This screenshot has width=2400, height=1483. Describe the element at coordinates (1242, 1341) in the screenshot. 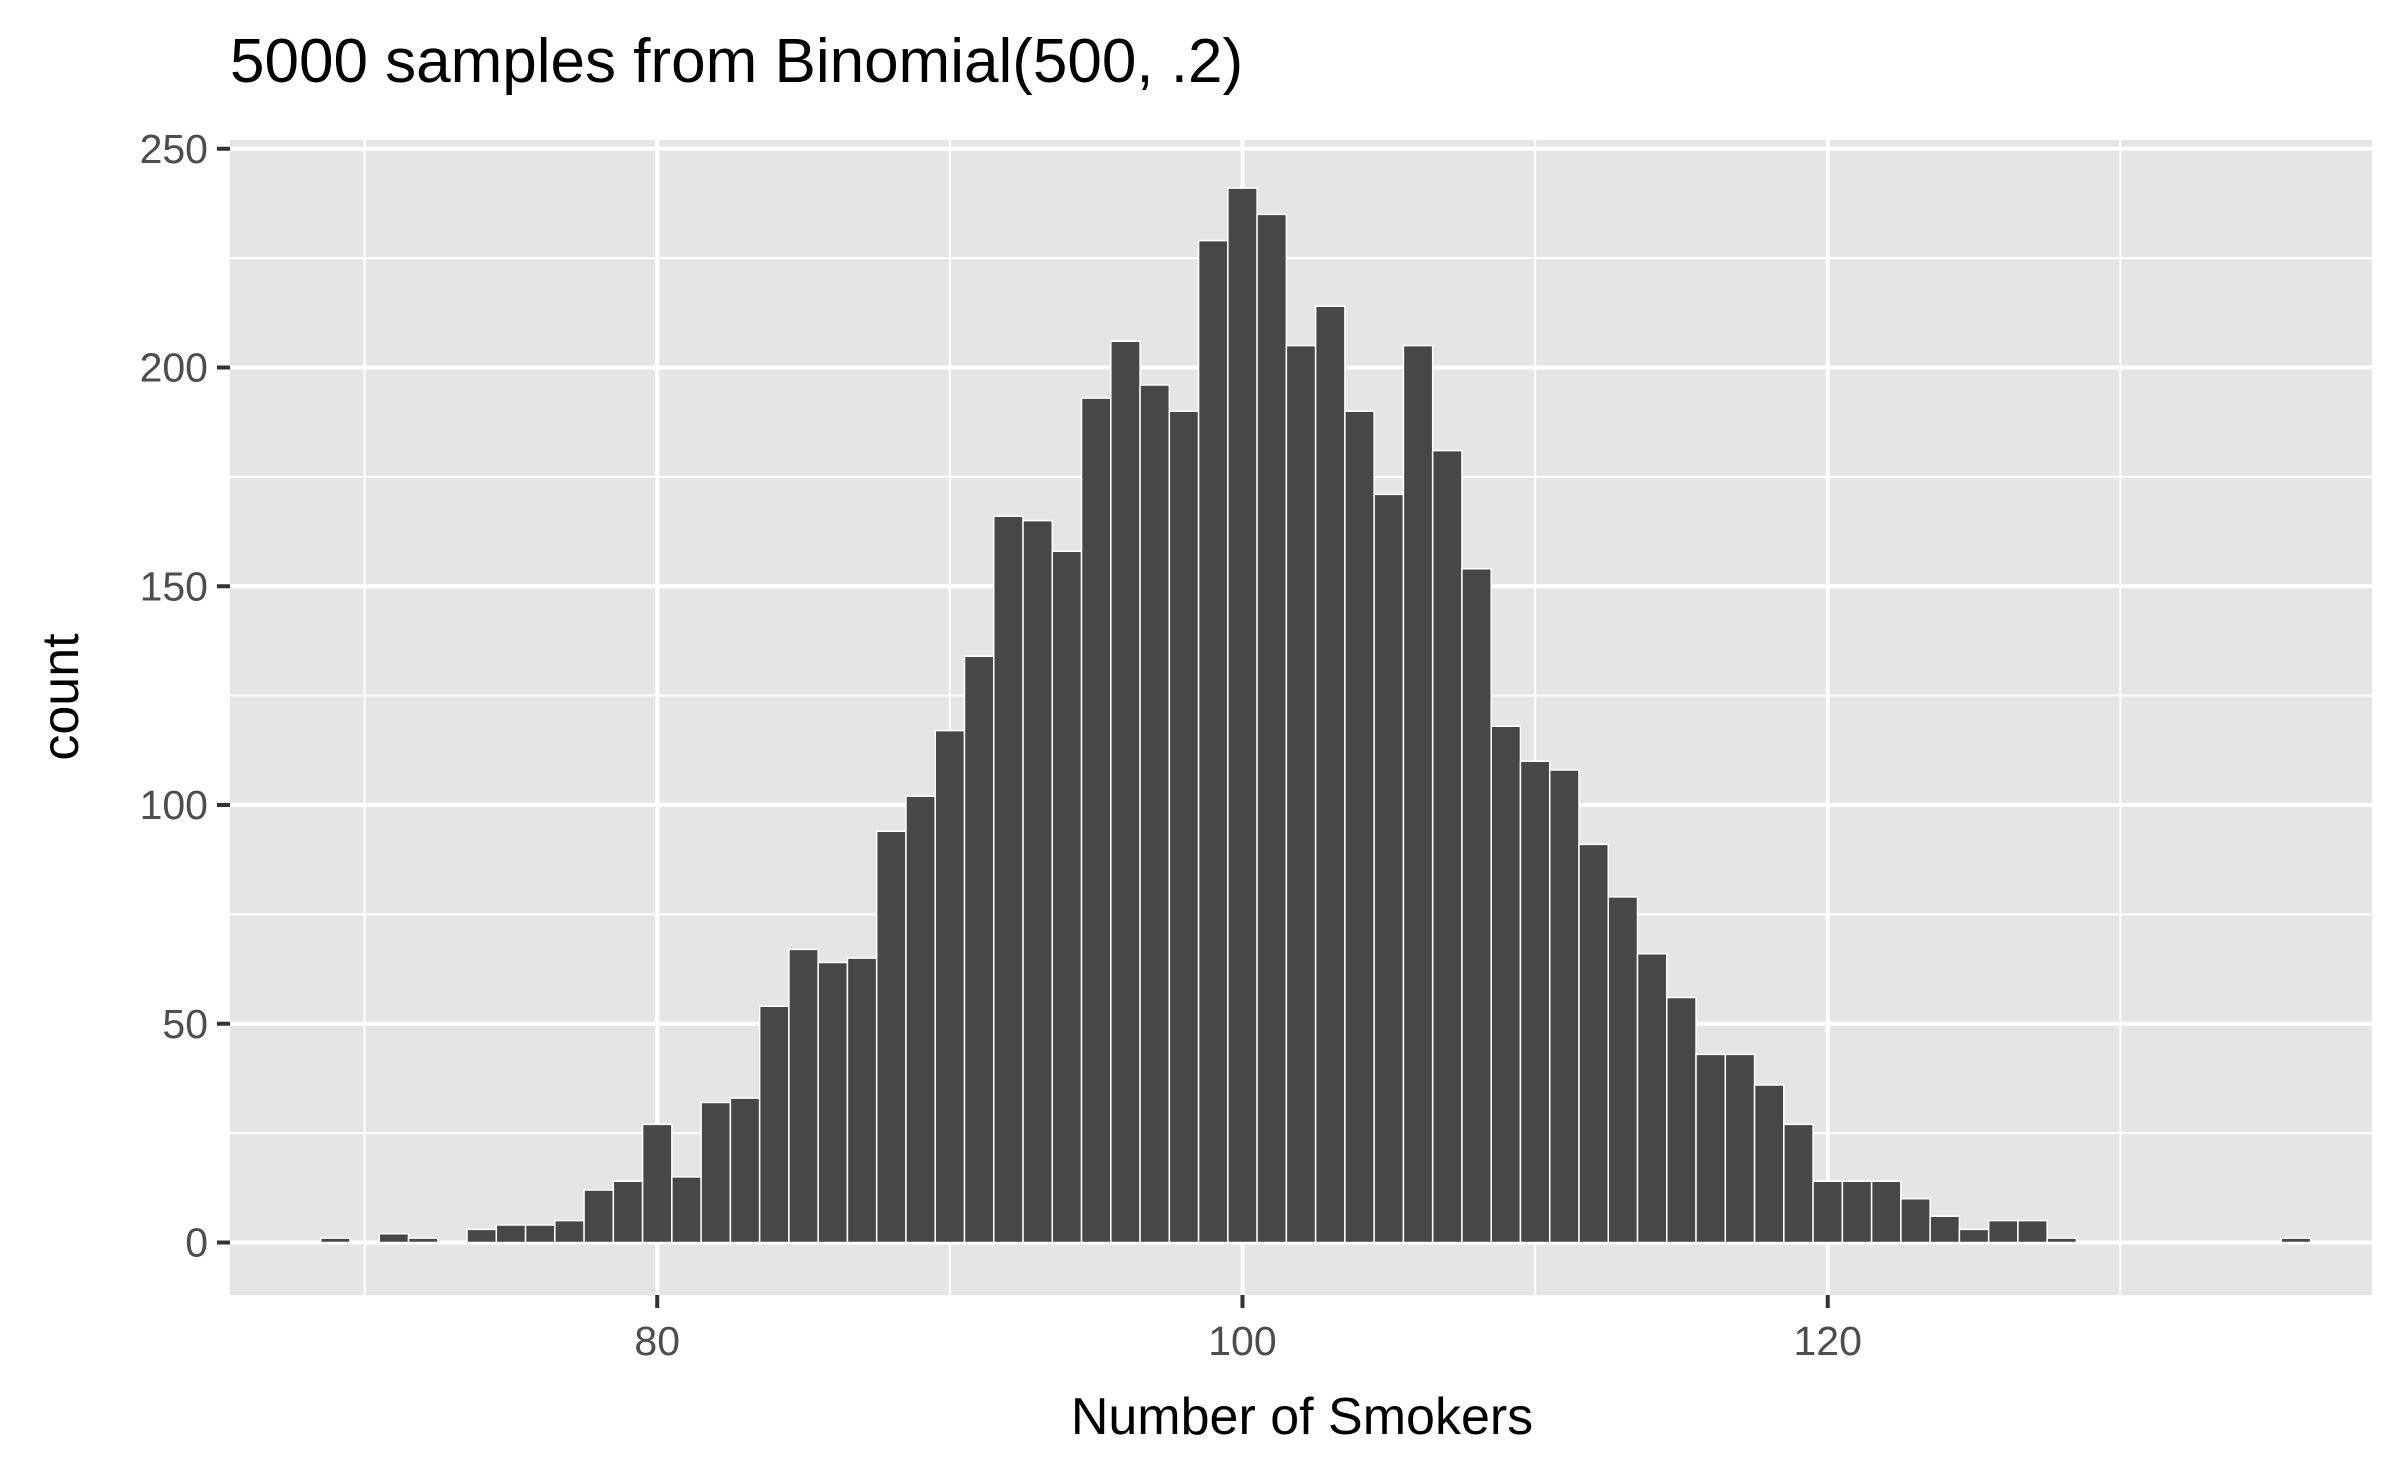

I see `x-tick-label: 100` at that location.